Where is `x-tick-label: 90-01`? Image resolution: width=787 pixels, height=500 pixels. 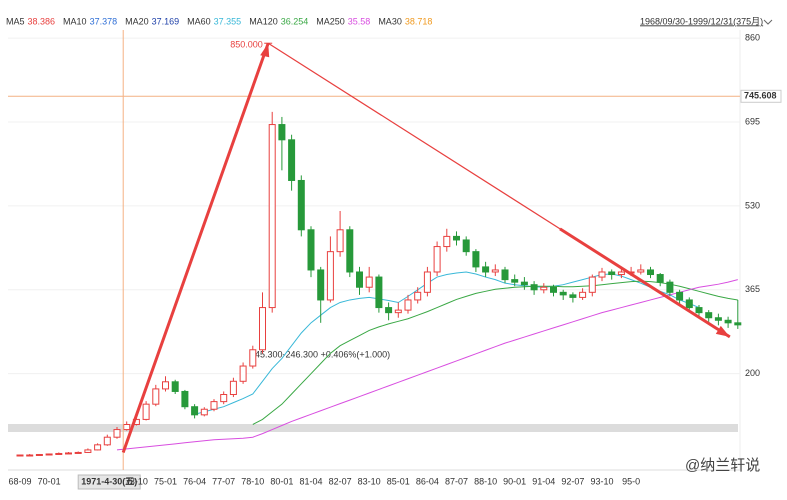
x-tick-label: 90-01 is located at coordinates (514, 481).